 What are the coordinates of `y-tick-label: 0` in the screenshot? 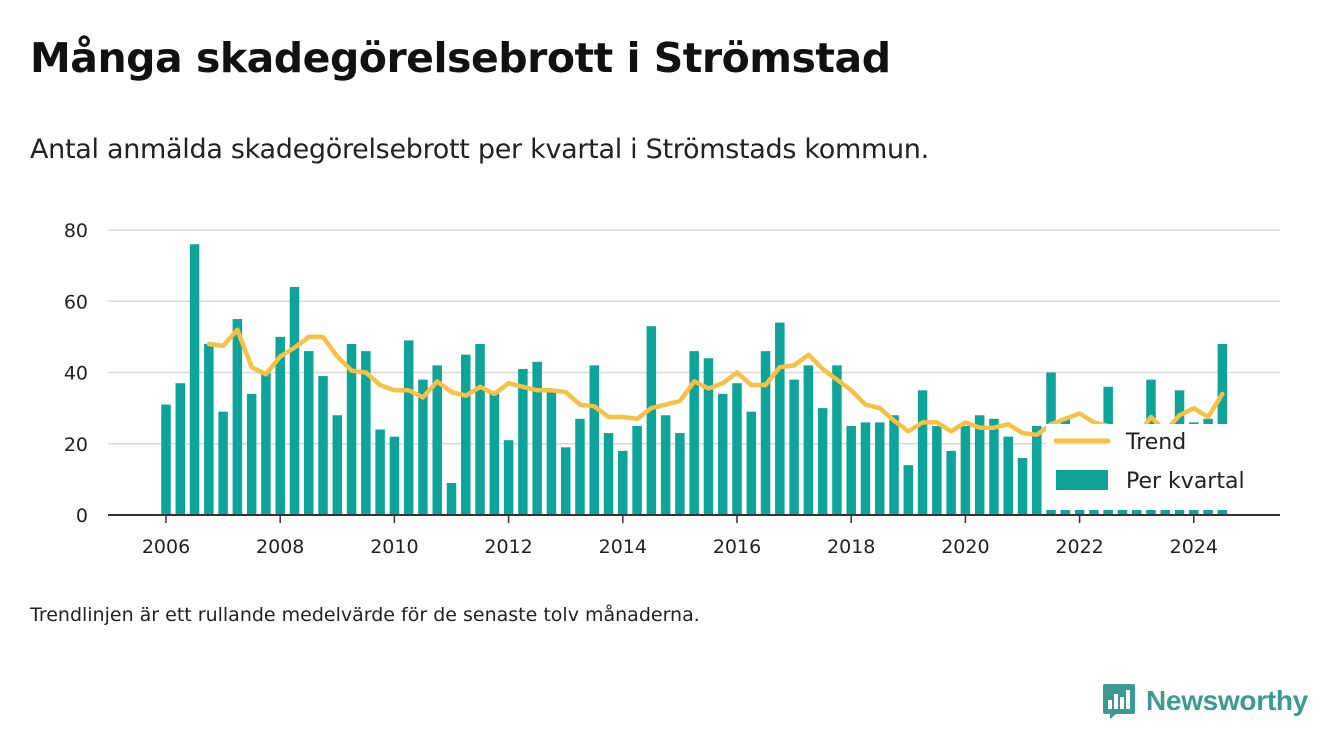 It's located at (82, 516).